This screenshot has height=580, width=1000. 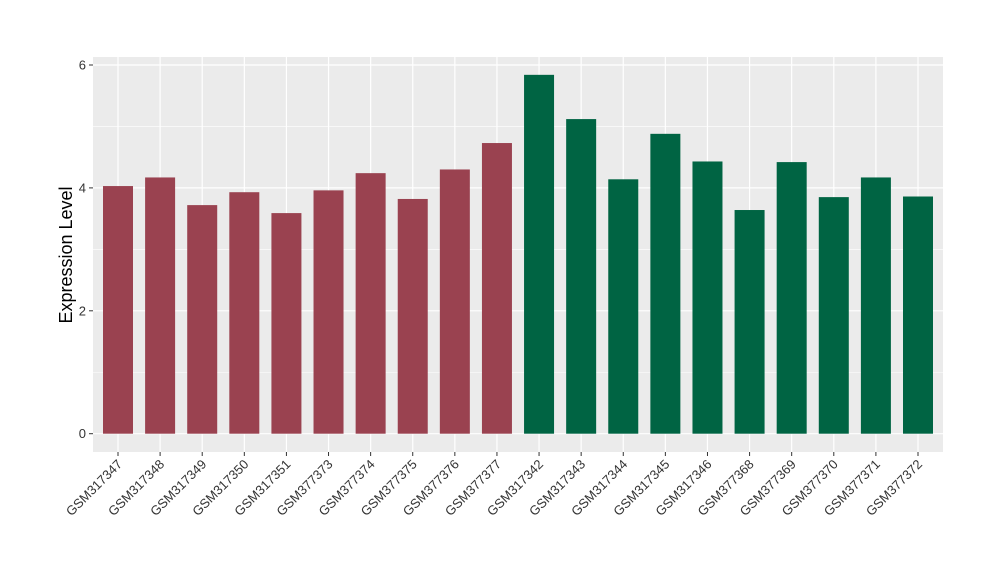 I want to click on bar-GSM377370, so click(x=833, y=315).